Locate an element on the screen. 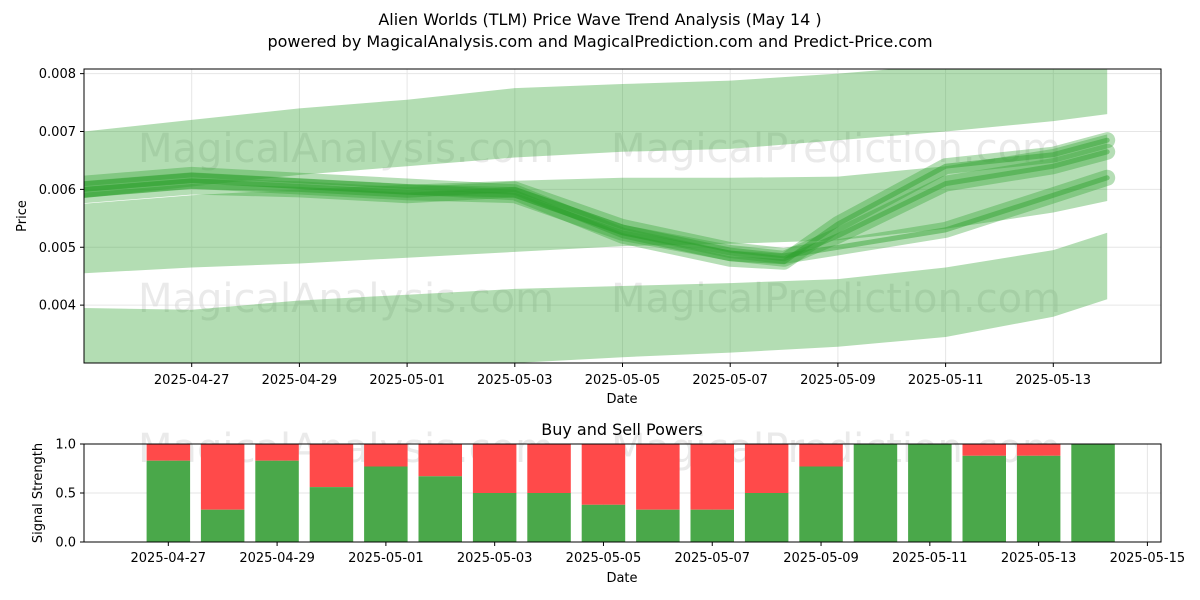 The height and width of the screenshot is (600, 1200). watermark-analysis-2: MagicalAnalysis.com is located at coordinates (346, 299).